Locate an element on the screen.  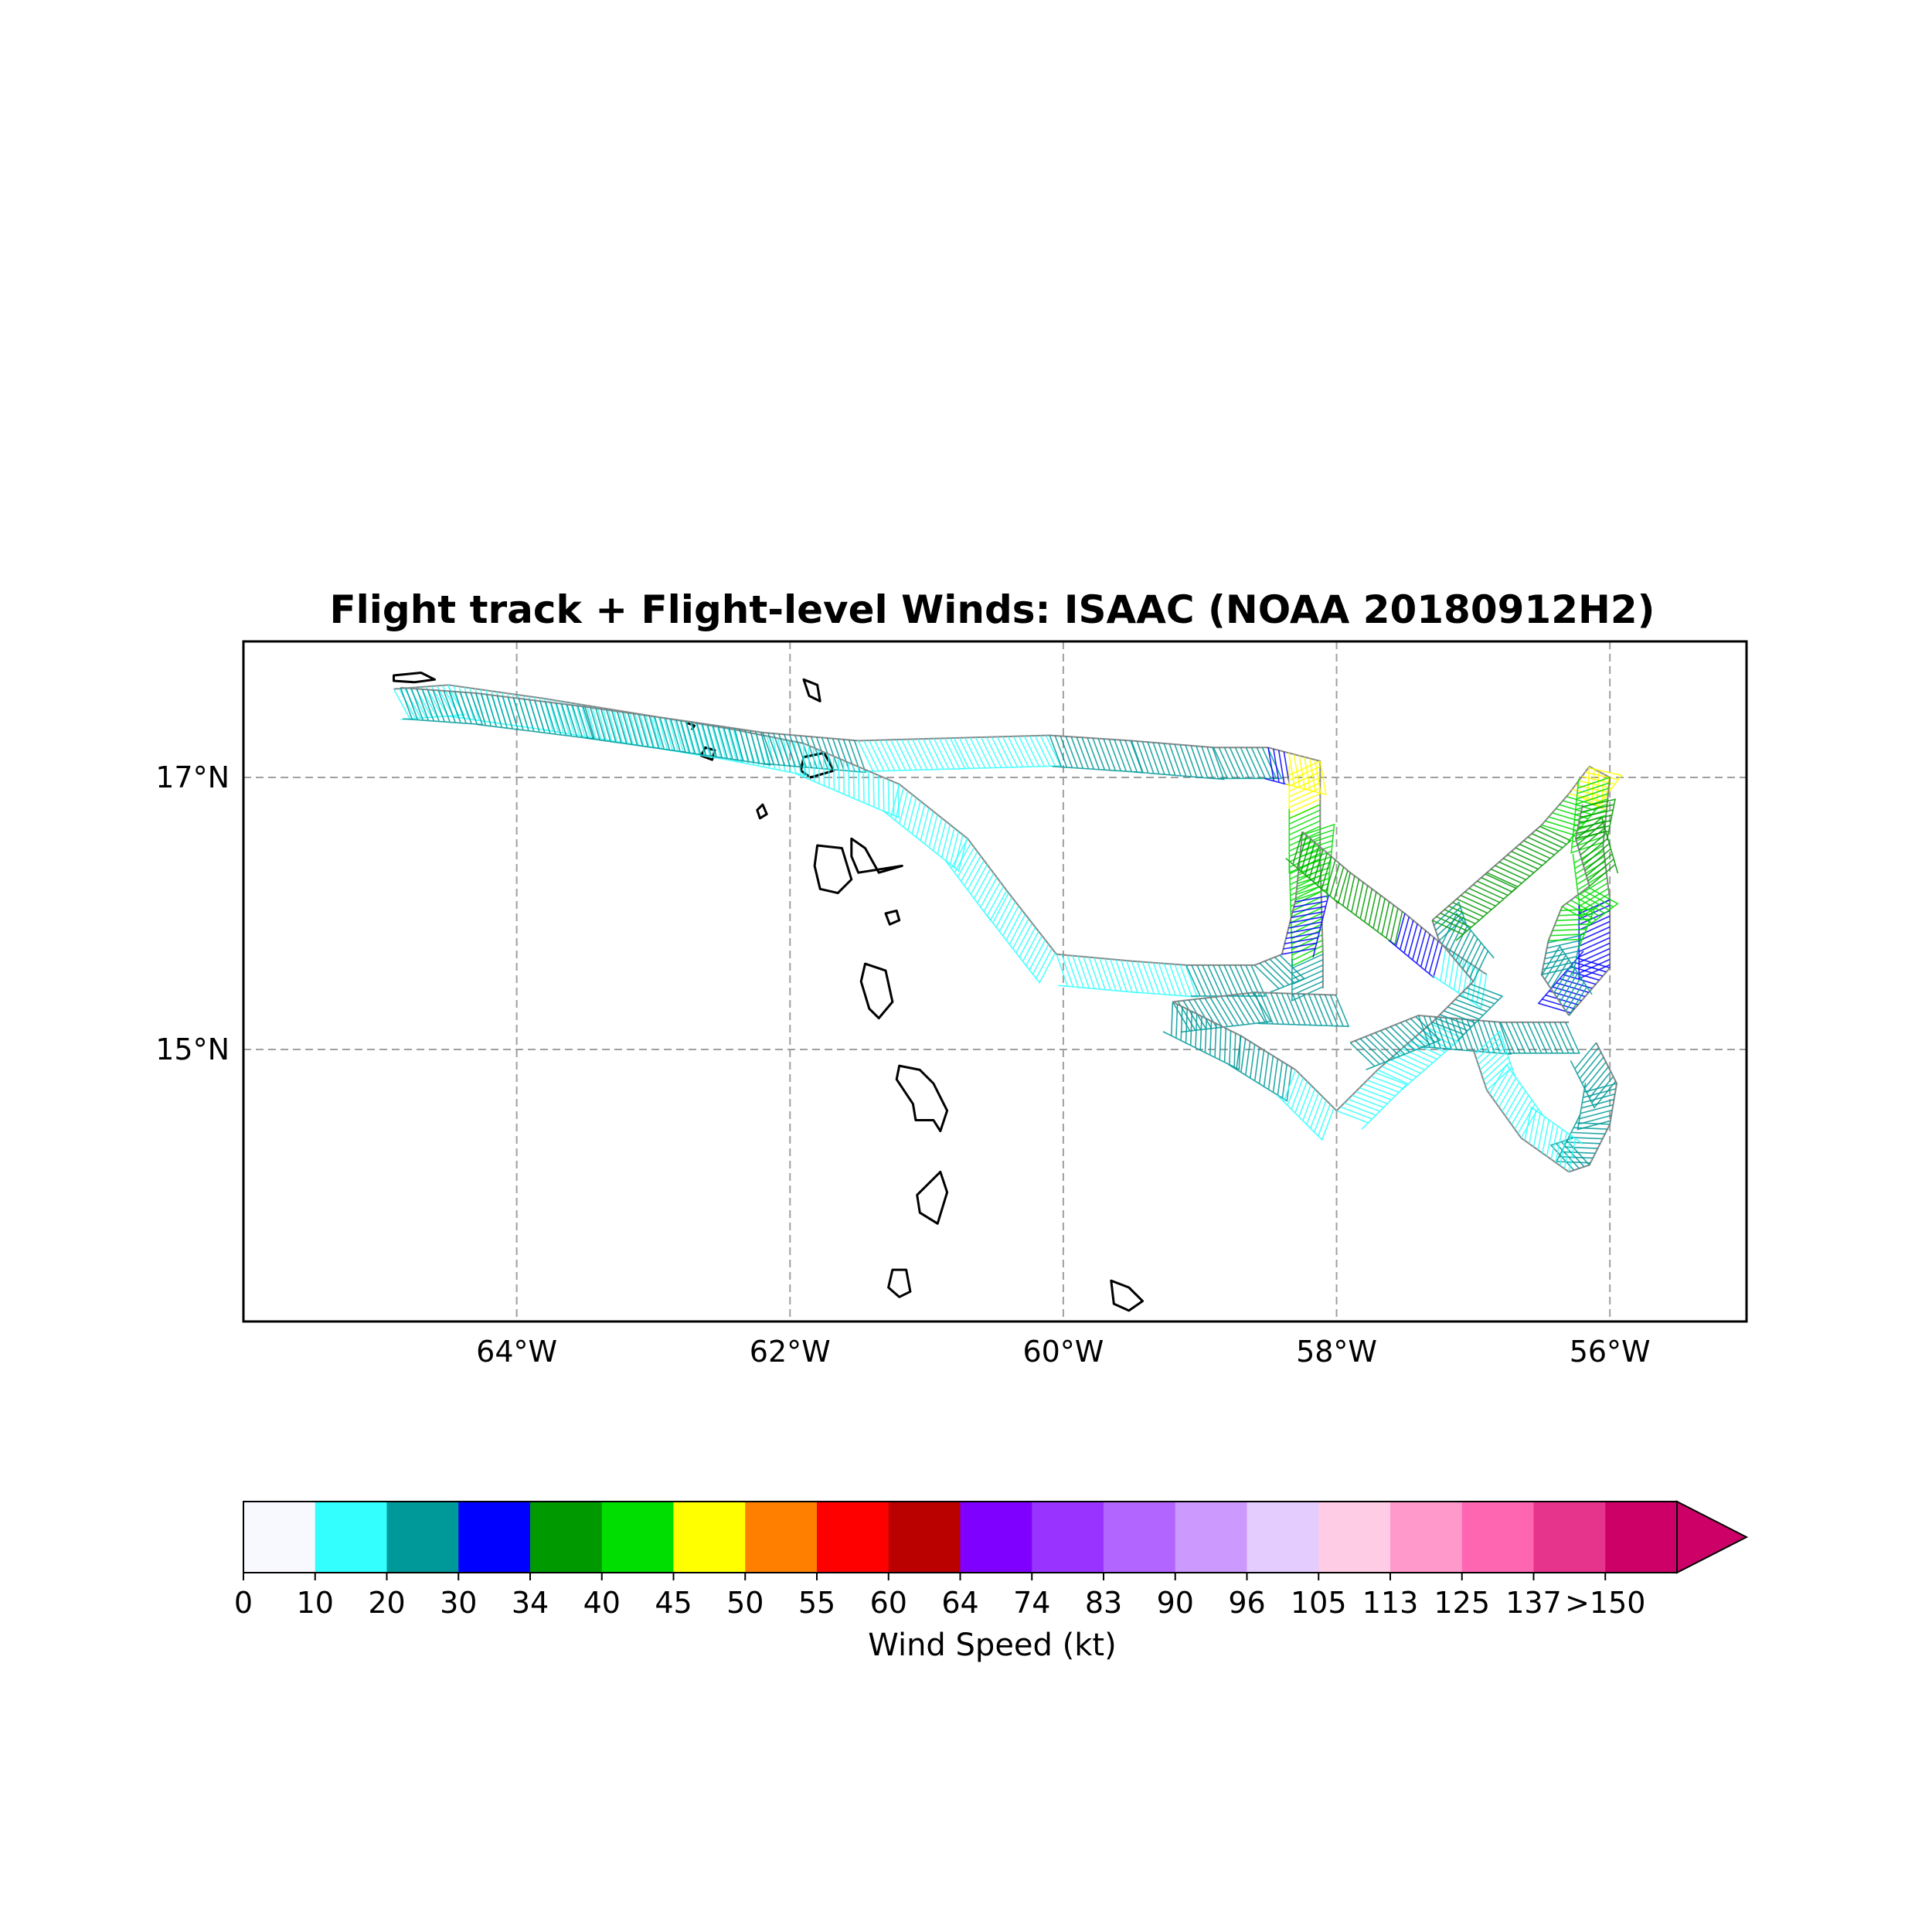
lat-tick-label: 17°N is located at coordinates (192, 777).